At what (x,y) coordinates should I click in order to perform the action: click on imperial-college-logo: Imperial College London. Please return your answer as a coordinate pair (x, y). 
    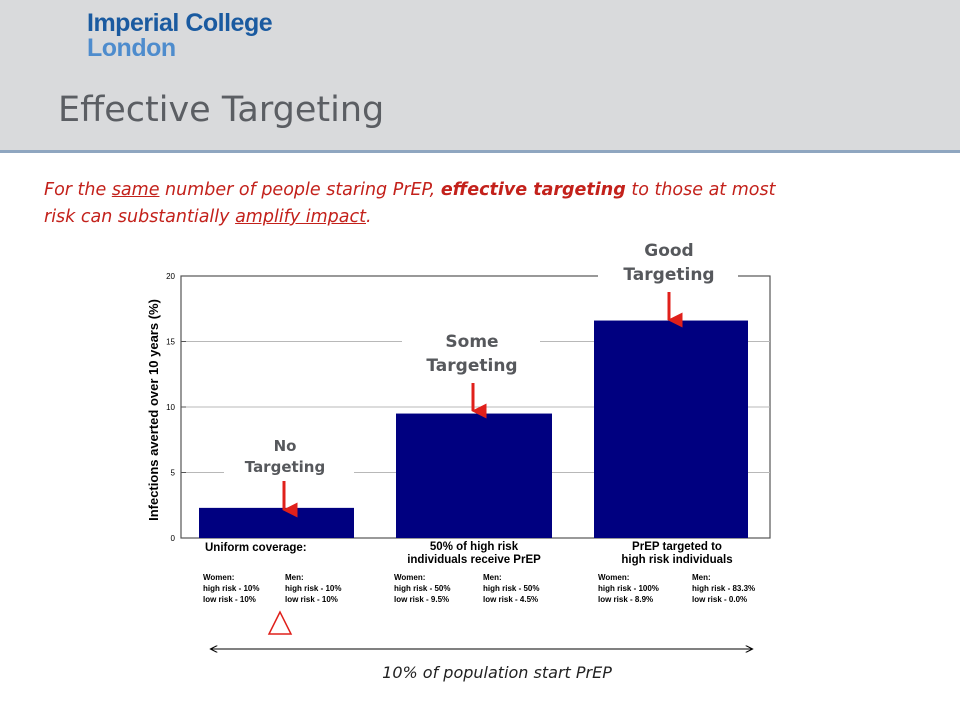
    Looking at the image, I should click on (180, 35).